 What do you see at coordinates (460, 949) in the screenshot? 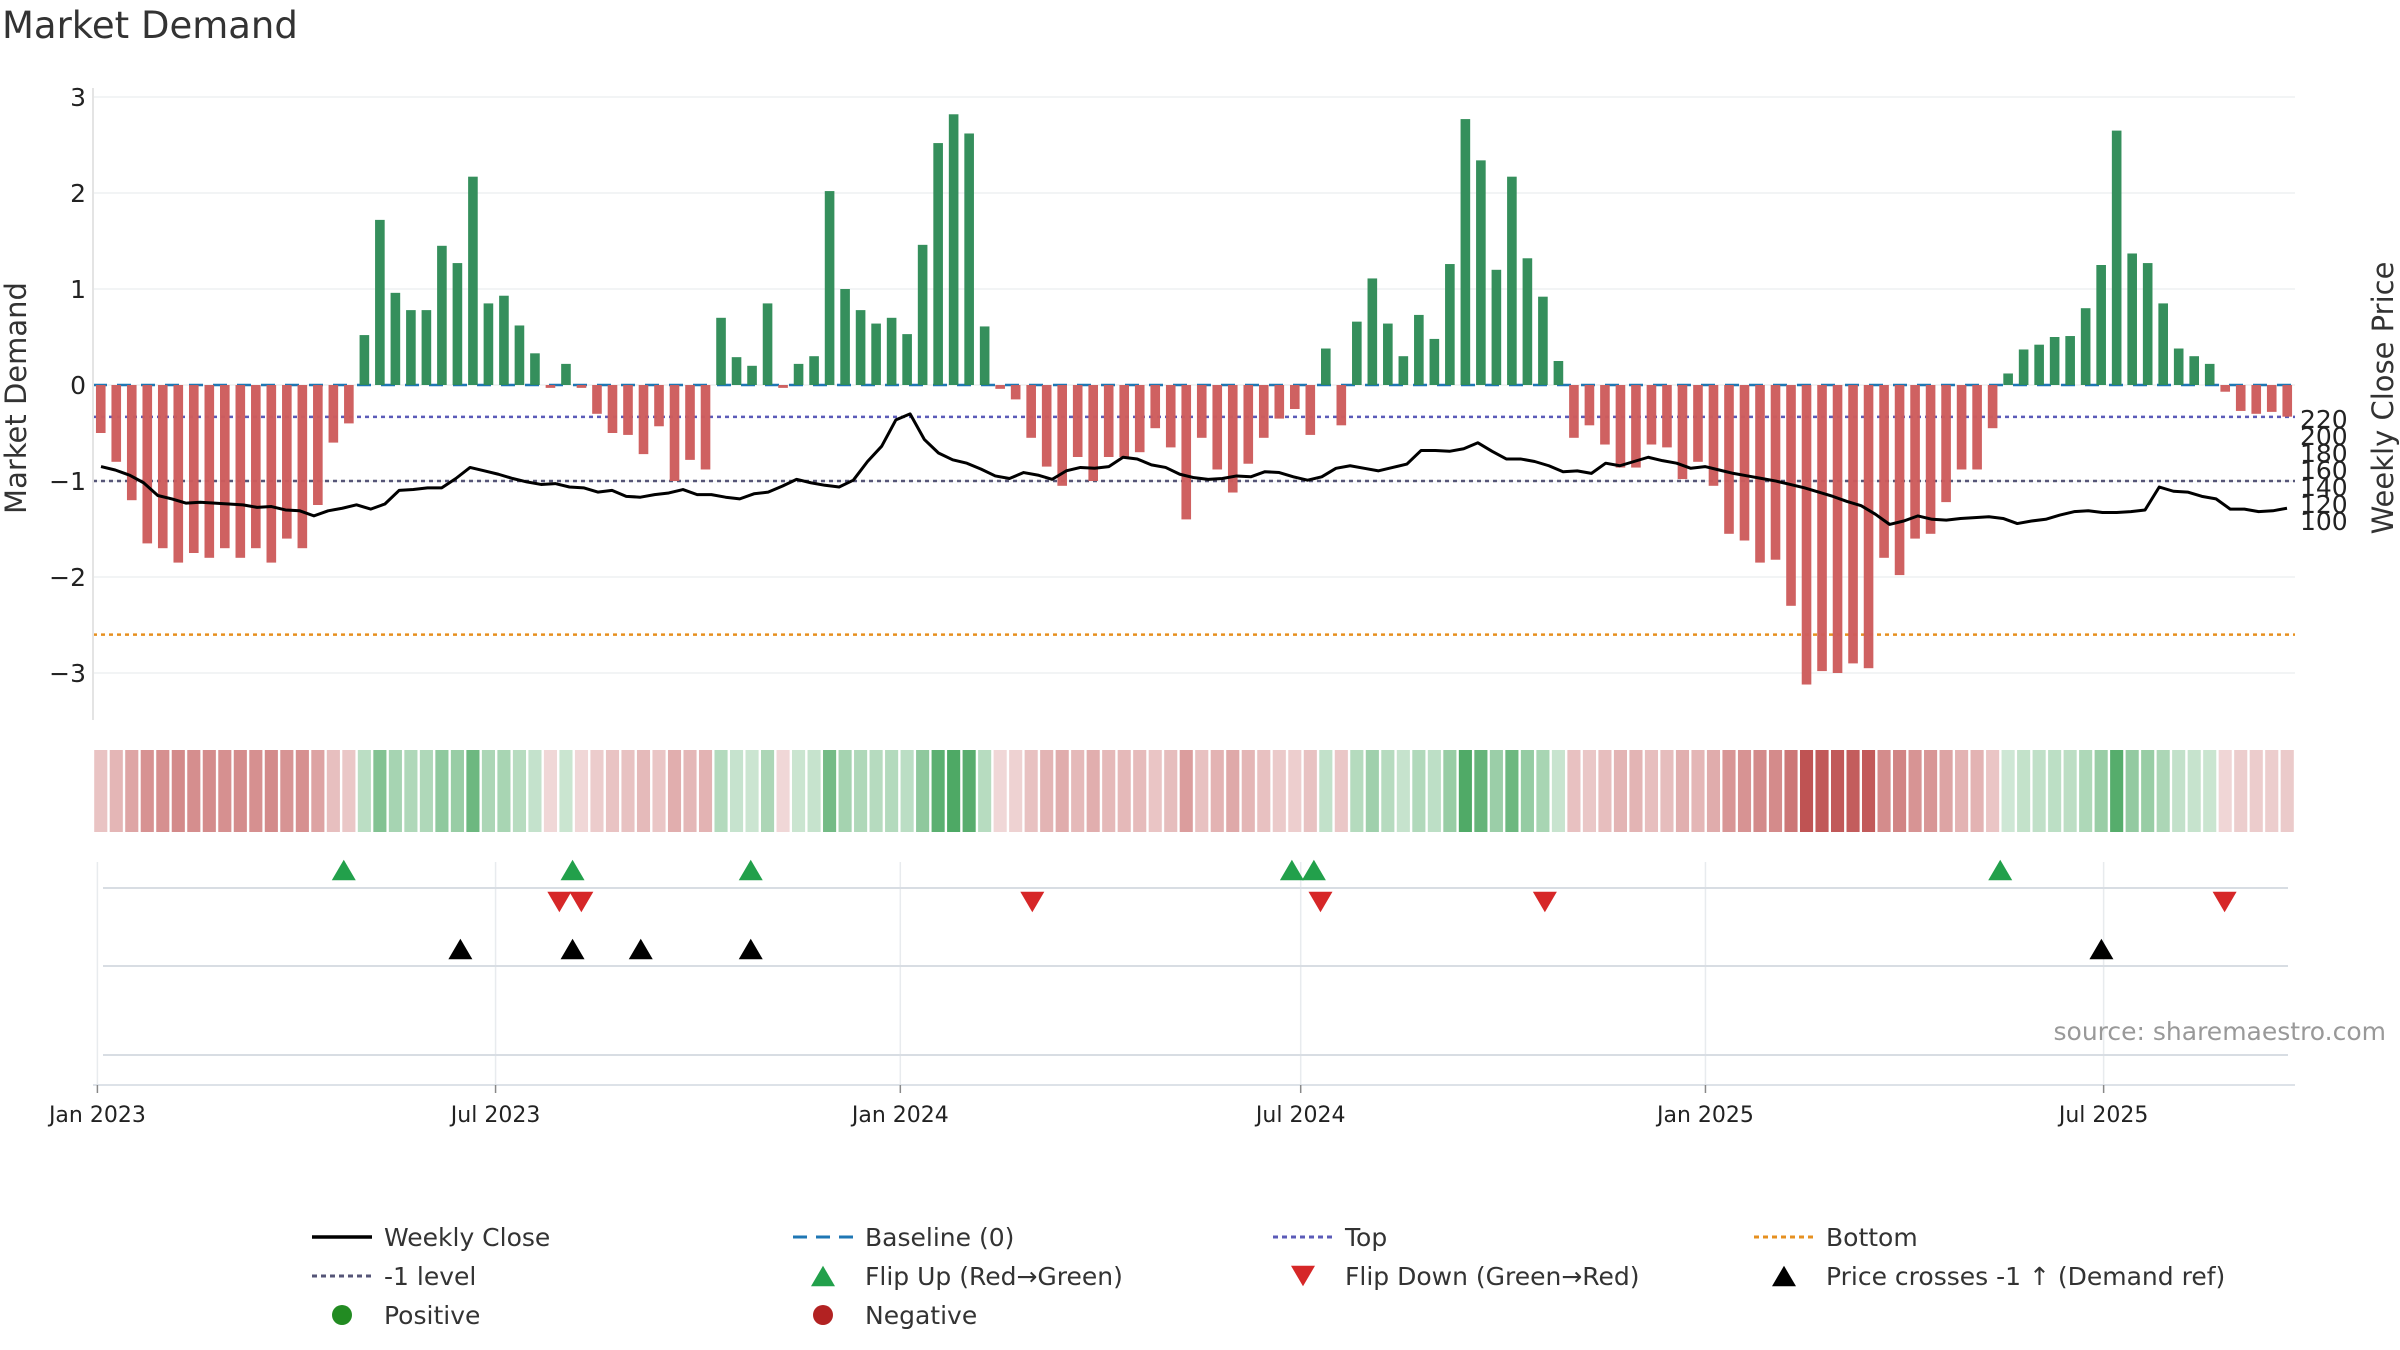
I see `price-cross-marker` at bounding box center [460, 949].